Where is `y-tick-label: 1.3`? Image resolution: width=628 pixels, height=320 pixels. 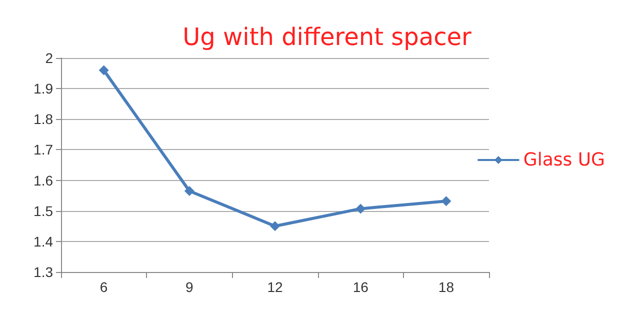
y-tick-label: 1.3 is located at coordinates (44, 272).